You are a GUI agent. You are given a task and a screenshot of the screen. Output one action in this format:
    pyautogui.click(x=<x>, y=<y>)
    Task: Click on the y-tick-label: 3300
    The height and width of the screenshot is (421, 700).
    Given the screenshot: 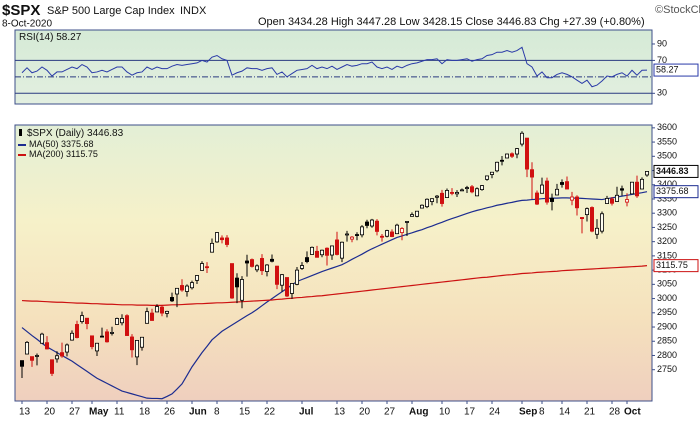 What is the action you would take?
    pyautogui.click(x=667, y=213)
    